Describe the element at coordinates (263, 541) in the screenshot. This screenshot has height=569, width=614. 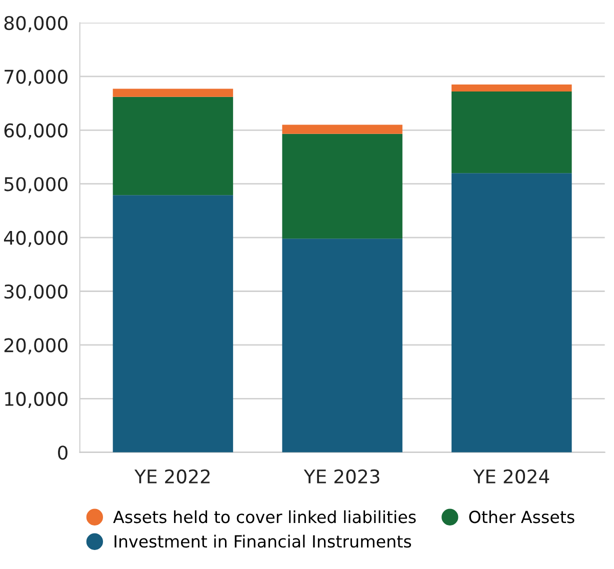
I see `legend-label: Investment in Financial Instruments` at that location.